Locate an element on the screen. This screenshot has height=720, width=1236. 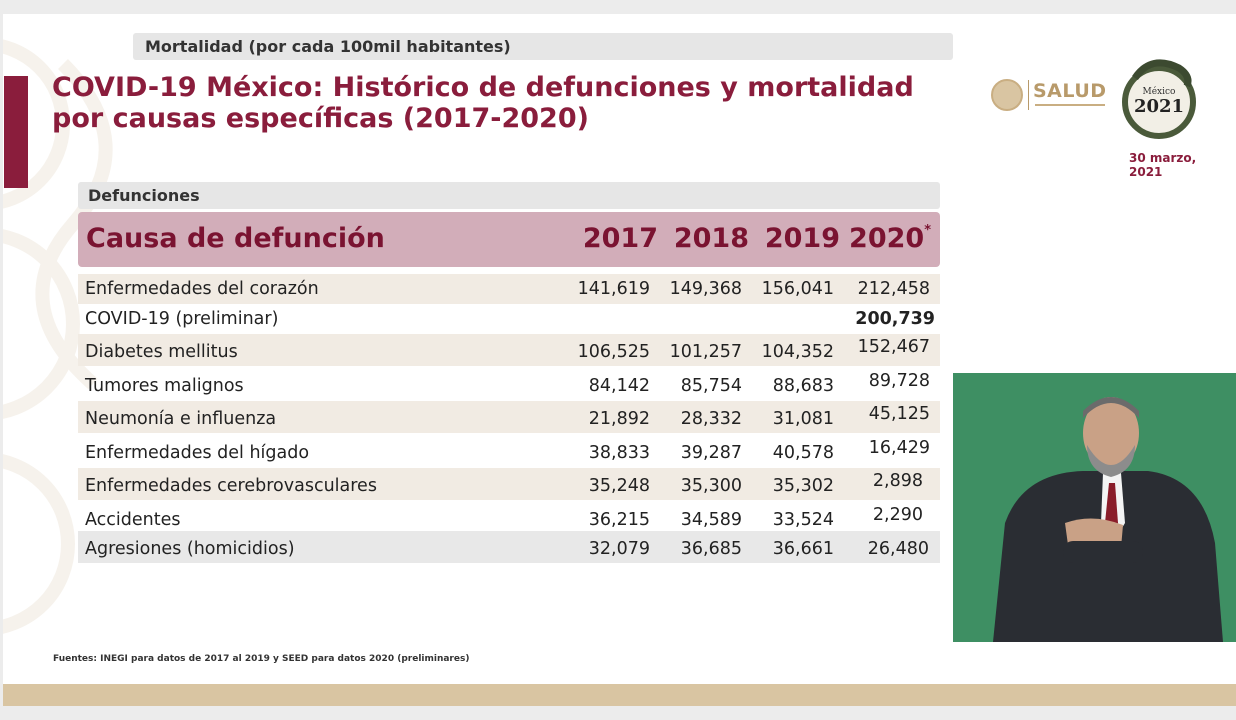
logo-divider is located at coordinates (1028, 95).